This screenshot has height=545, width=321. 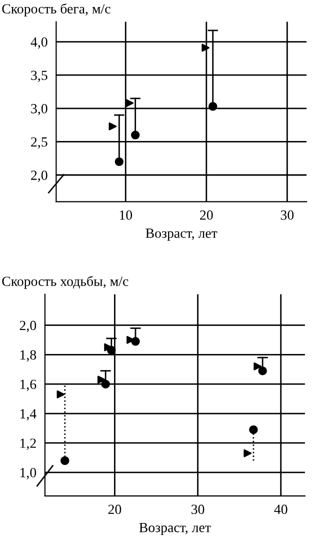 What do you see at coordinates (39, 76) in the screenshot?
I see `y-tick-label: 3,5` at bounding box center [39, 76].